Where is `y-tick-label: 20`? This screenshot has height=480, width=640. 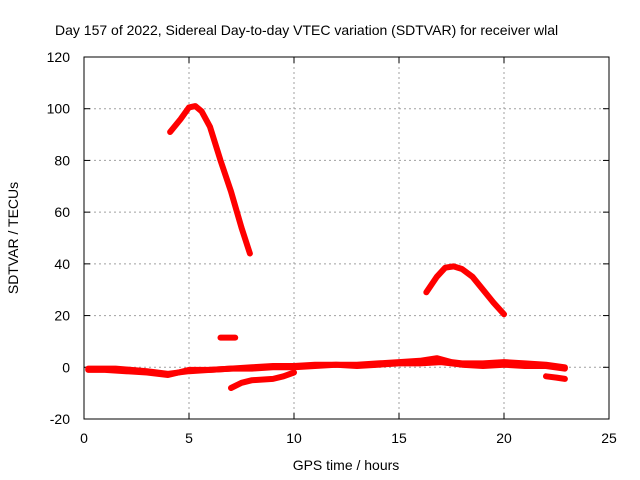
y-tick-label: 20 is located at coordinates (62, 316).